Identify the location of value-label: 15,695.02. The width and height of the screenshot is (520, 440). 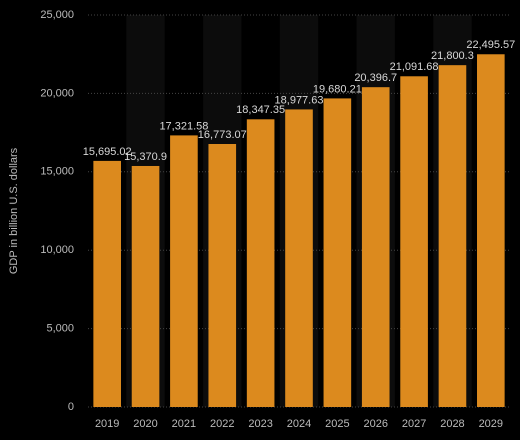
(107, 152).